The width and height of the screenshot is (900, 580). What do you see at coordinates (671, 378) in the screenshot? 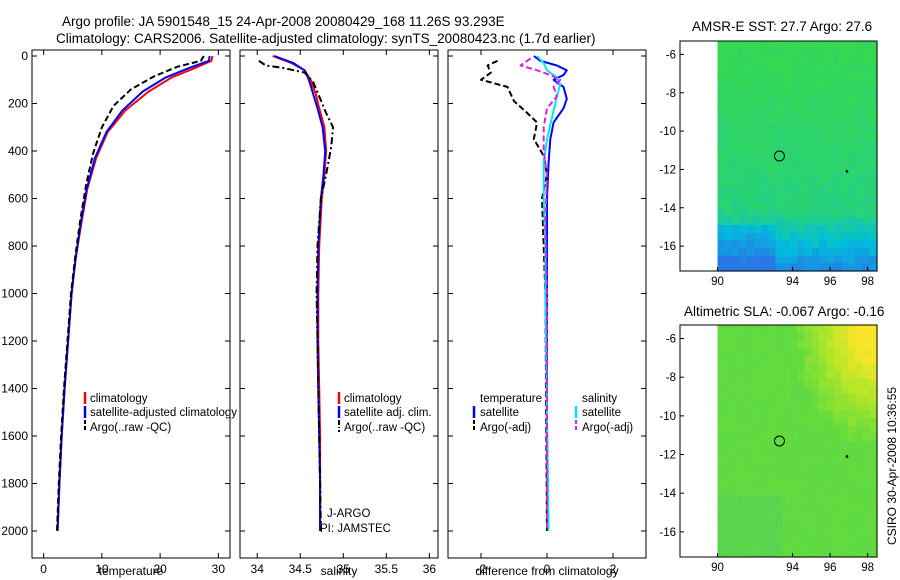
I see `y-tick-label: -8` at bounding box center [671, 378].